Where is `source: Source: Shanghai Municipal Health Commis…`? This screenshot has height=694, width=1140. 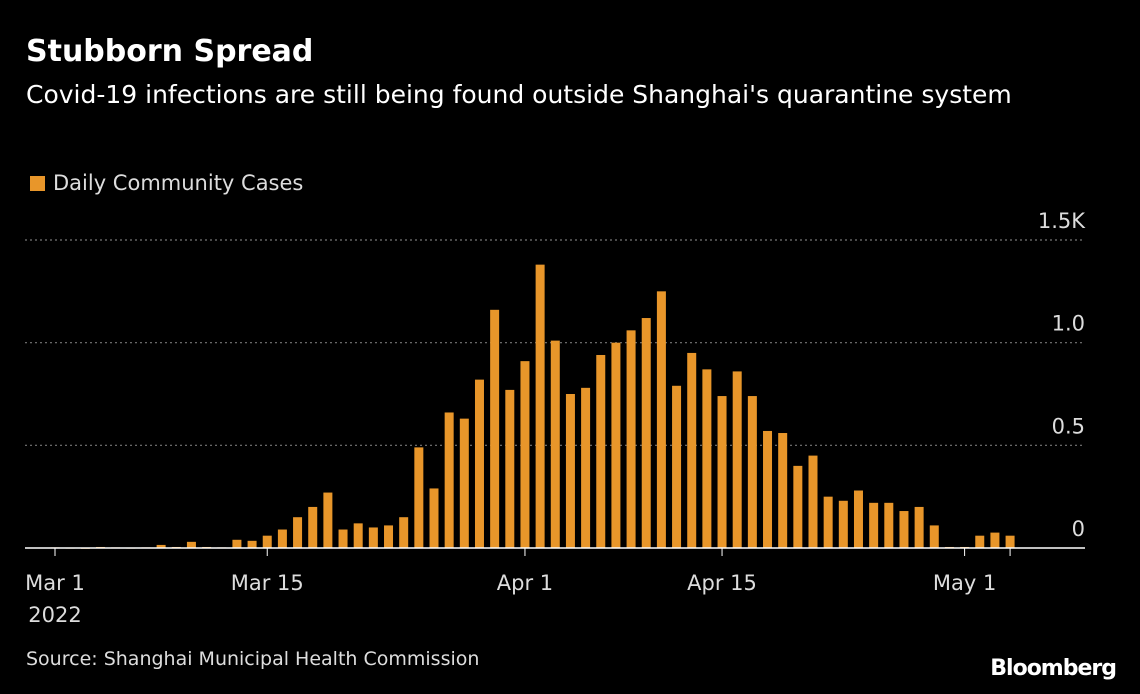
source: Source: Shanghai Municipal Health Commis… is located at coordinates (253, 659).